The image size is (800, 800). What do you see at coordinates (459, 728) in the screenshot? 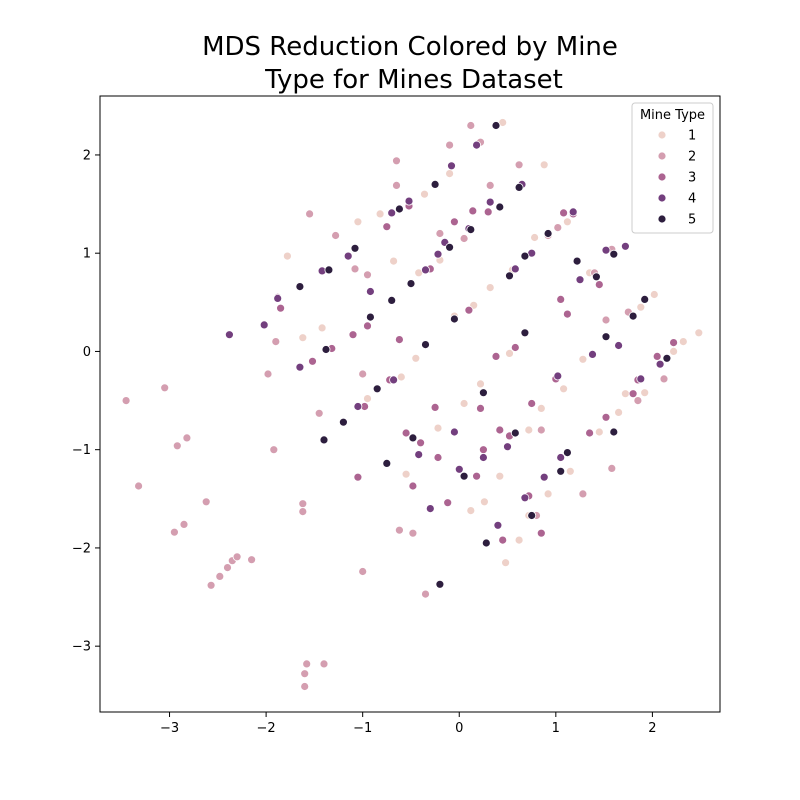
I see `x-tick-label: 0` at bounding box center [459, 728].